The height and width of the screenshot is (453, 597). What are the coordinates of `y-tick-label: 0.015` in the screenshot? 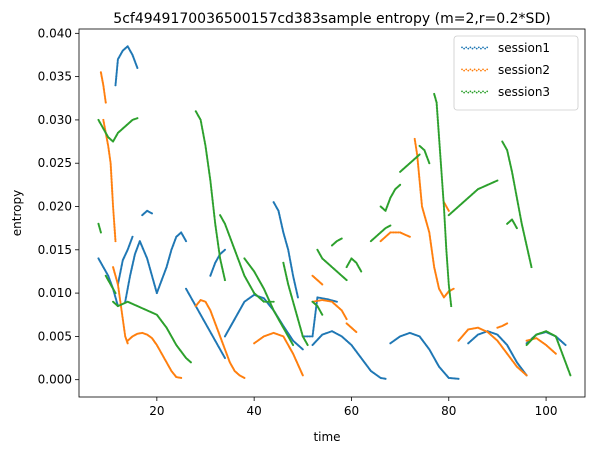 It's located at (55, 250).